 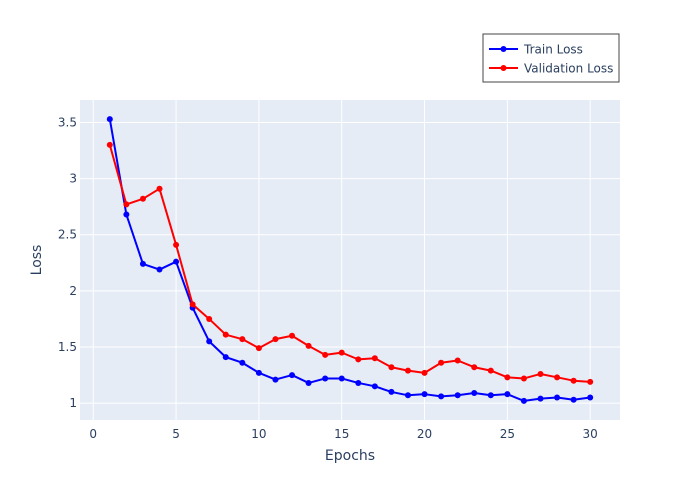 What do you see at coordinates (350, 456) in the screenshot?
I see `x-axis-title: Epochs` at bounding box center [350, 456].